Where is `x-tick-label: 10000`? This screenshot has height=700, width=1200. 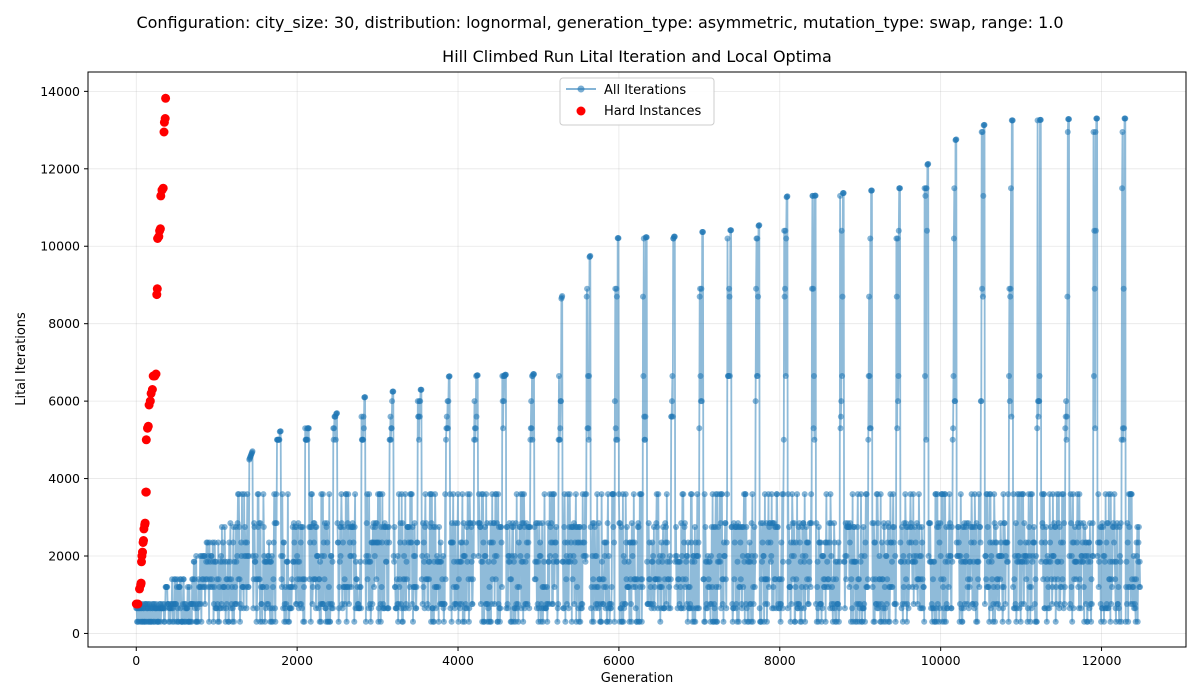
x-tick-label: 10000 is located at coordinates (941, 660).